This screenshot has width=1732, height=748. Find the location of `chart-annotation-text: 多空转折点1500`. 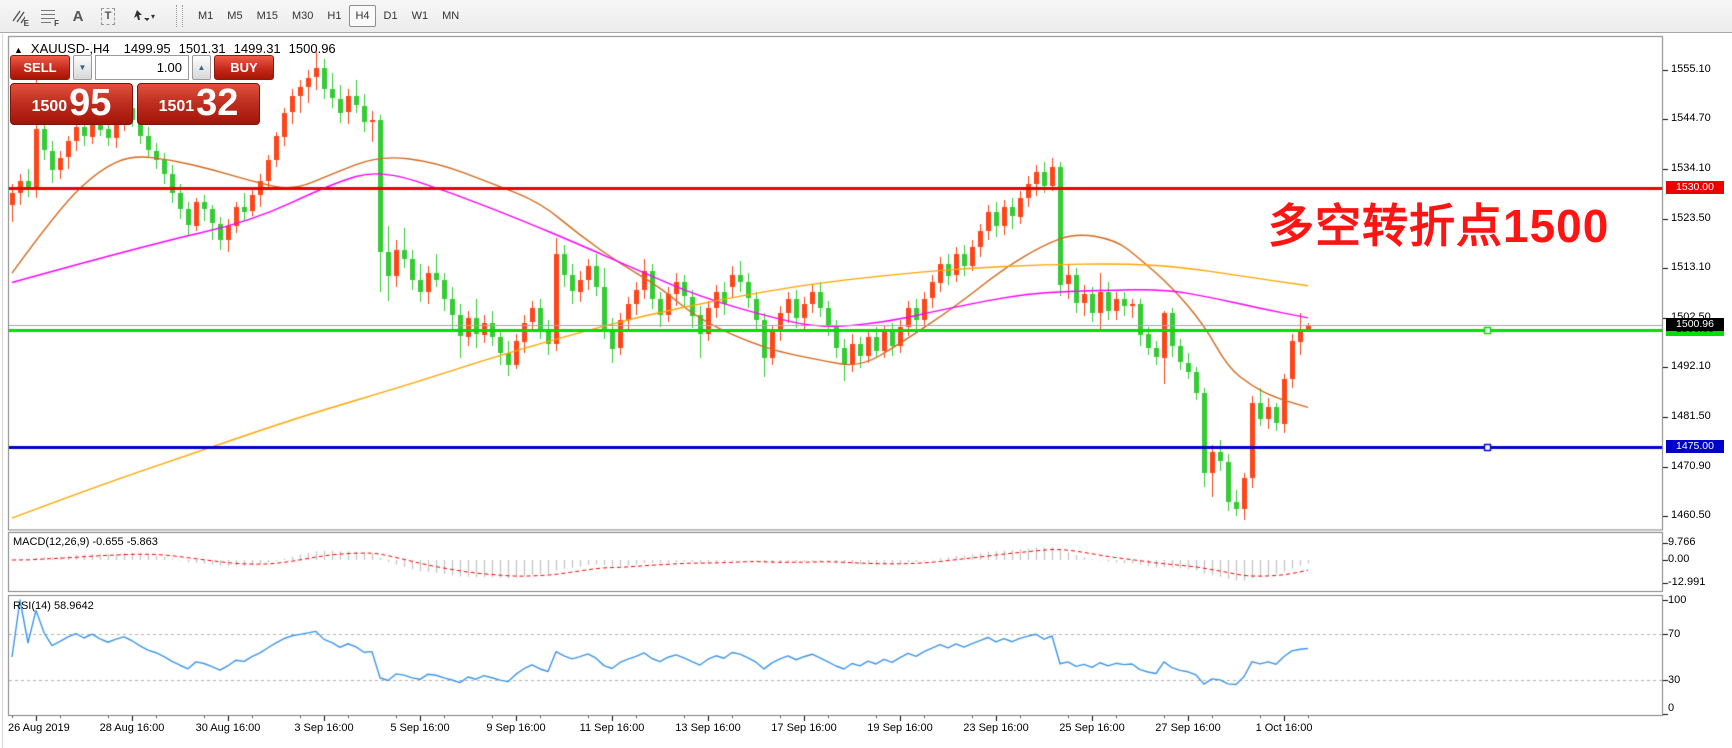

chart-annotation-text: 多空转折点1500 is located at coordinates (1439, 226).